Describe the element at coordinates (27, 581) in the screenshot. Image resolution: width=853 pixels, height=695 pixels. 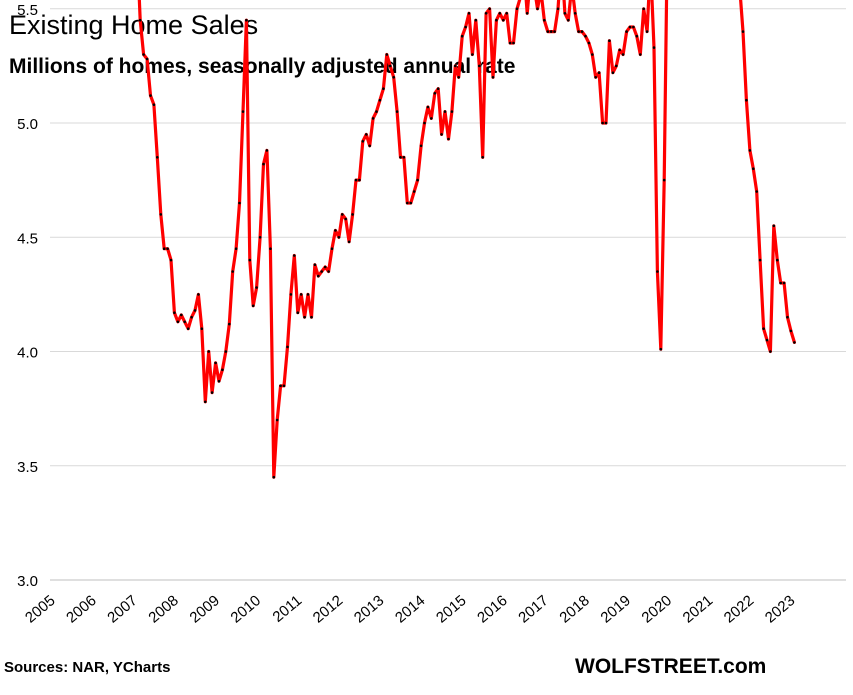
I see `y-tick-label: 3.0` at that location.